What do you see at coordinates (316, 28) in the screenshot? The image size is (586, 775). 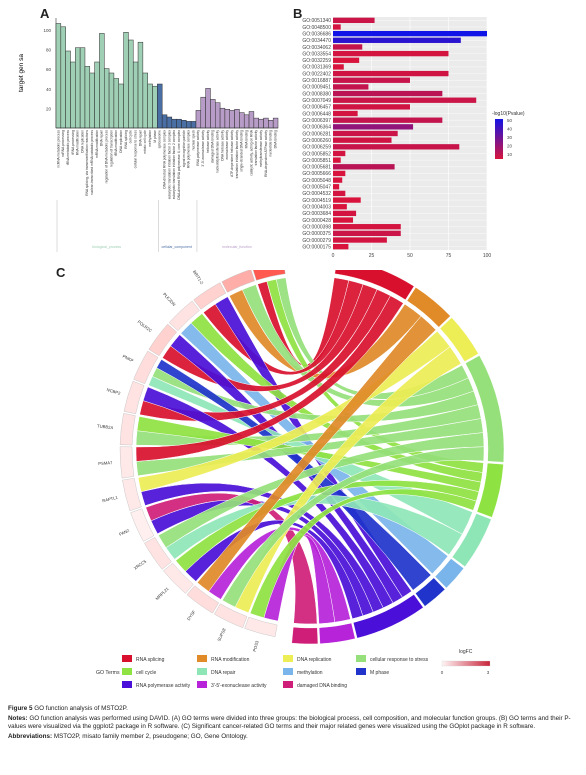 I see `panel-b-ytick: GO:0048500` at bounding box center [316, 28].